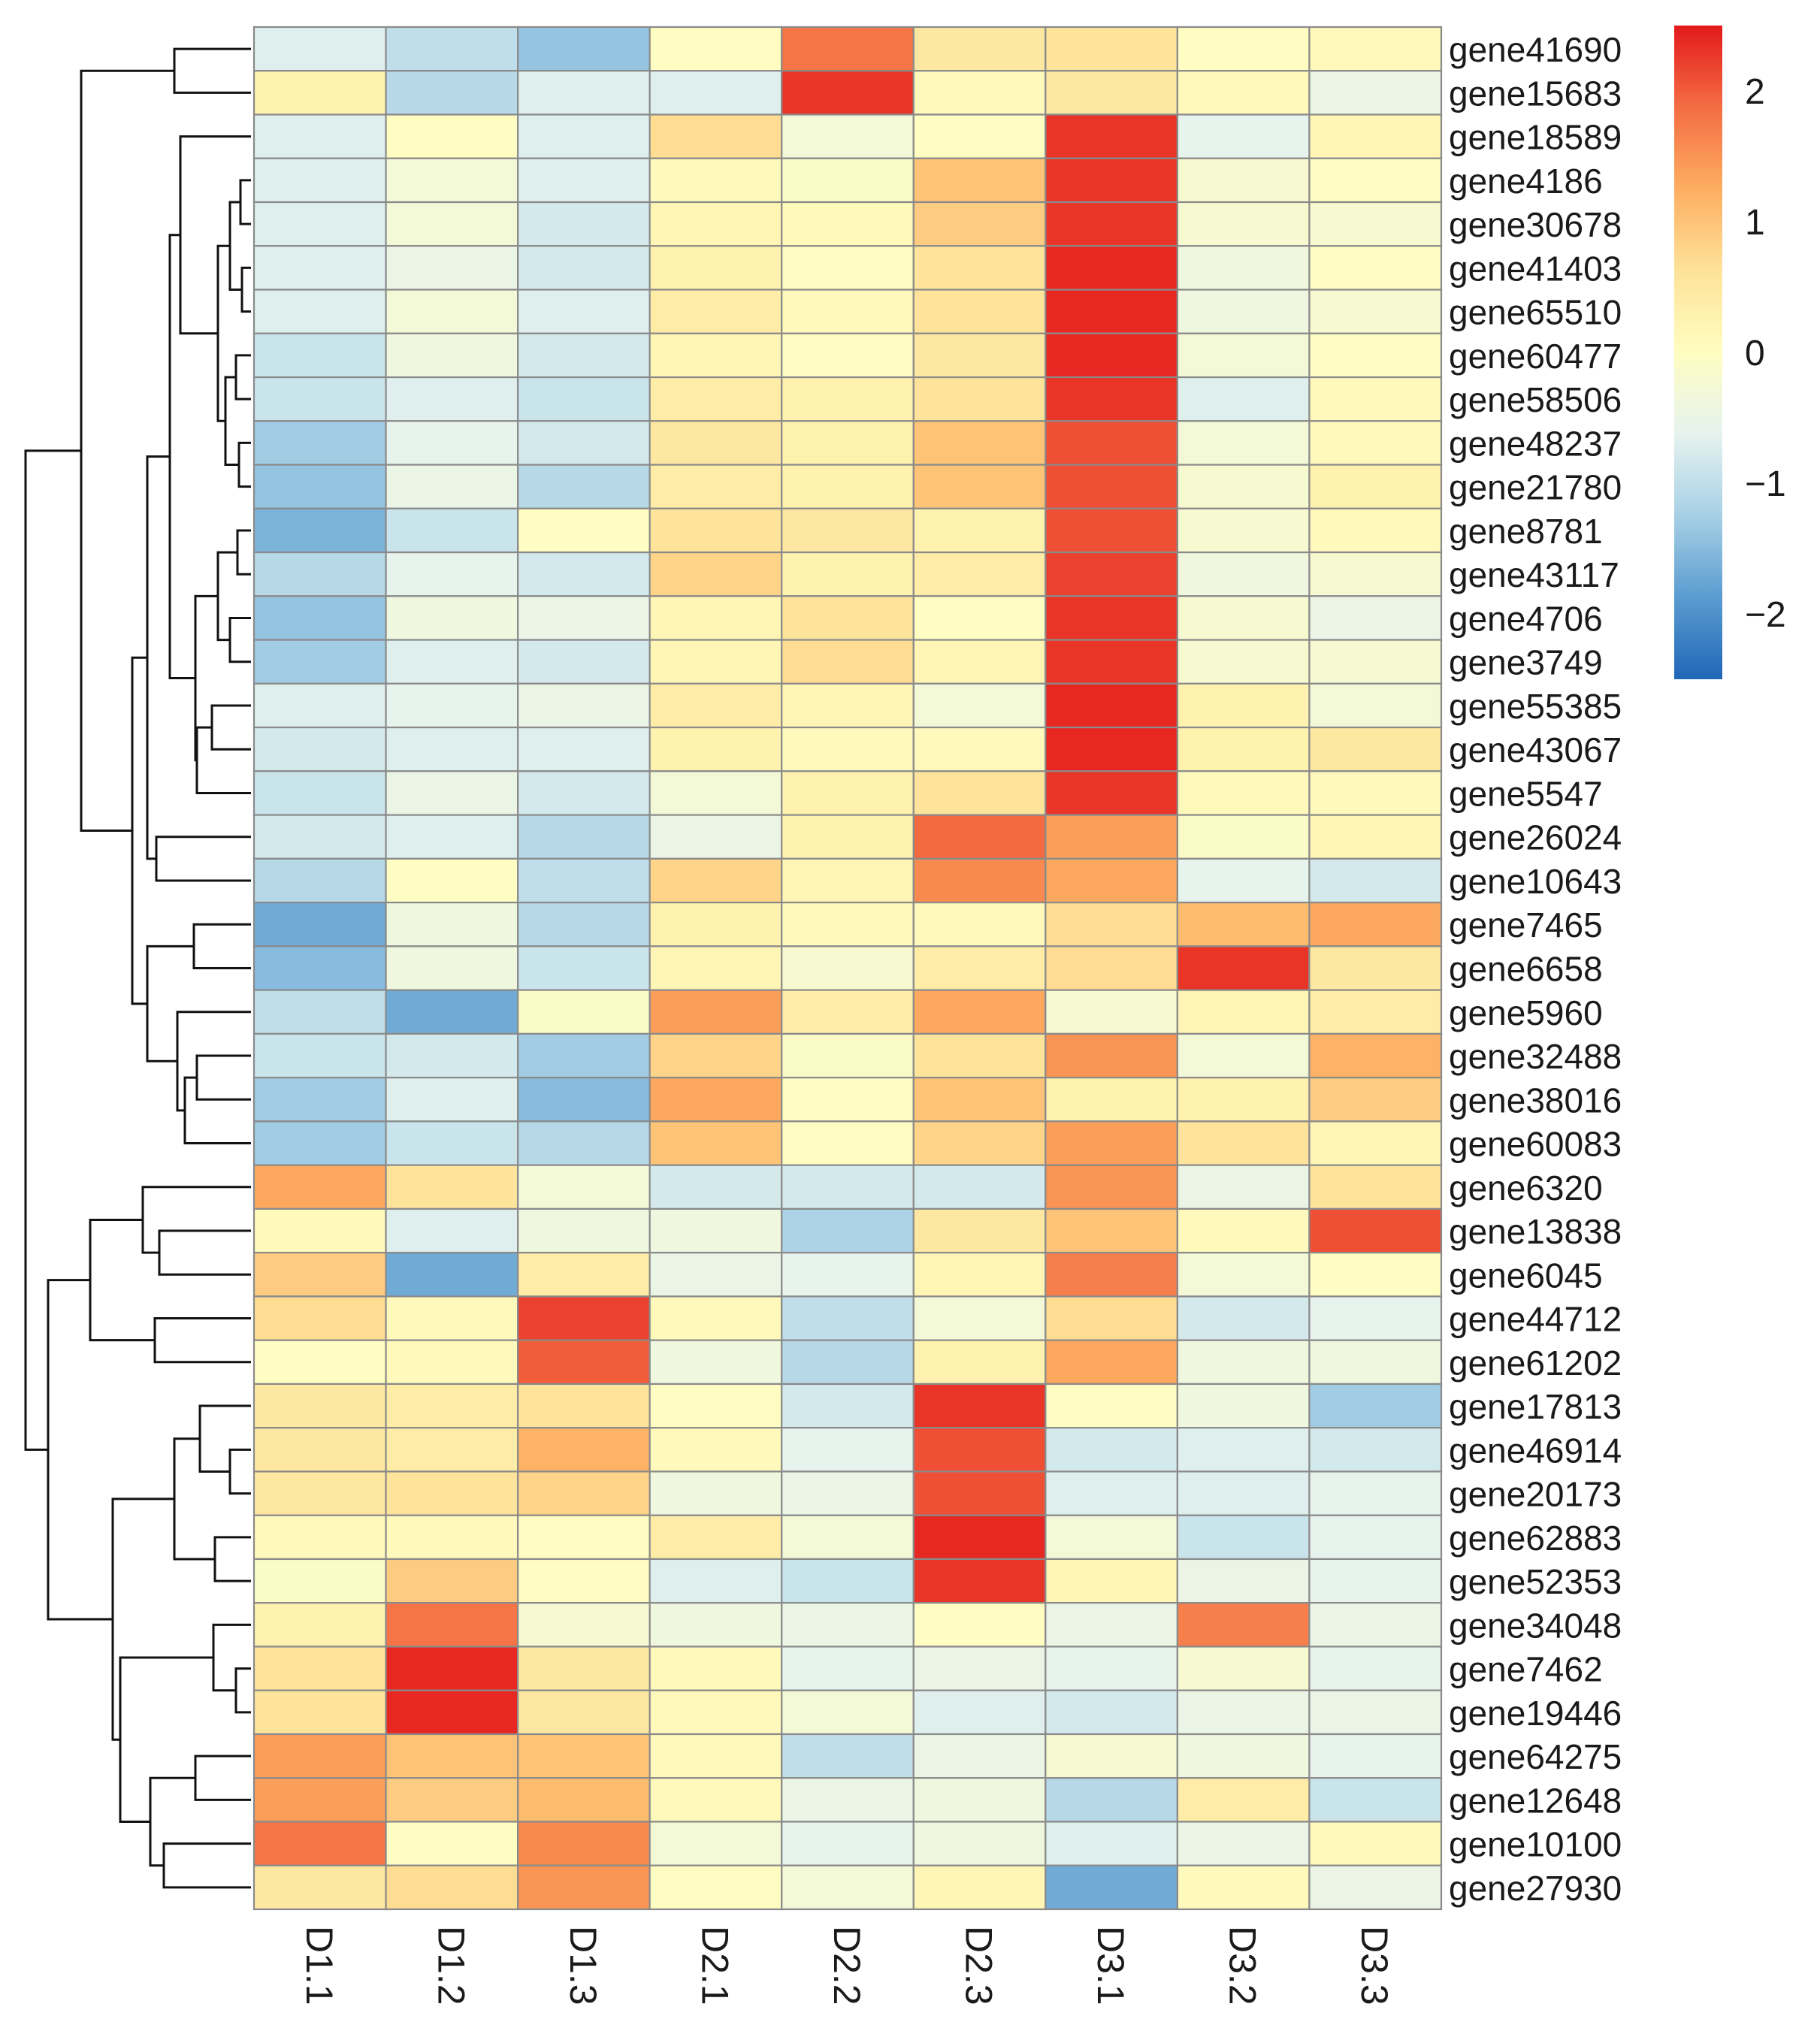 This screenshot has width=1820, height=2037. What do you see at coordinates (1111, 1965) in the screenshot?
I see `column-label: D3.1` at bounding box center [1111, 1965].